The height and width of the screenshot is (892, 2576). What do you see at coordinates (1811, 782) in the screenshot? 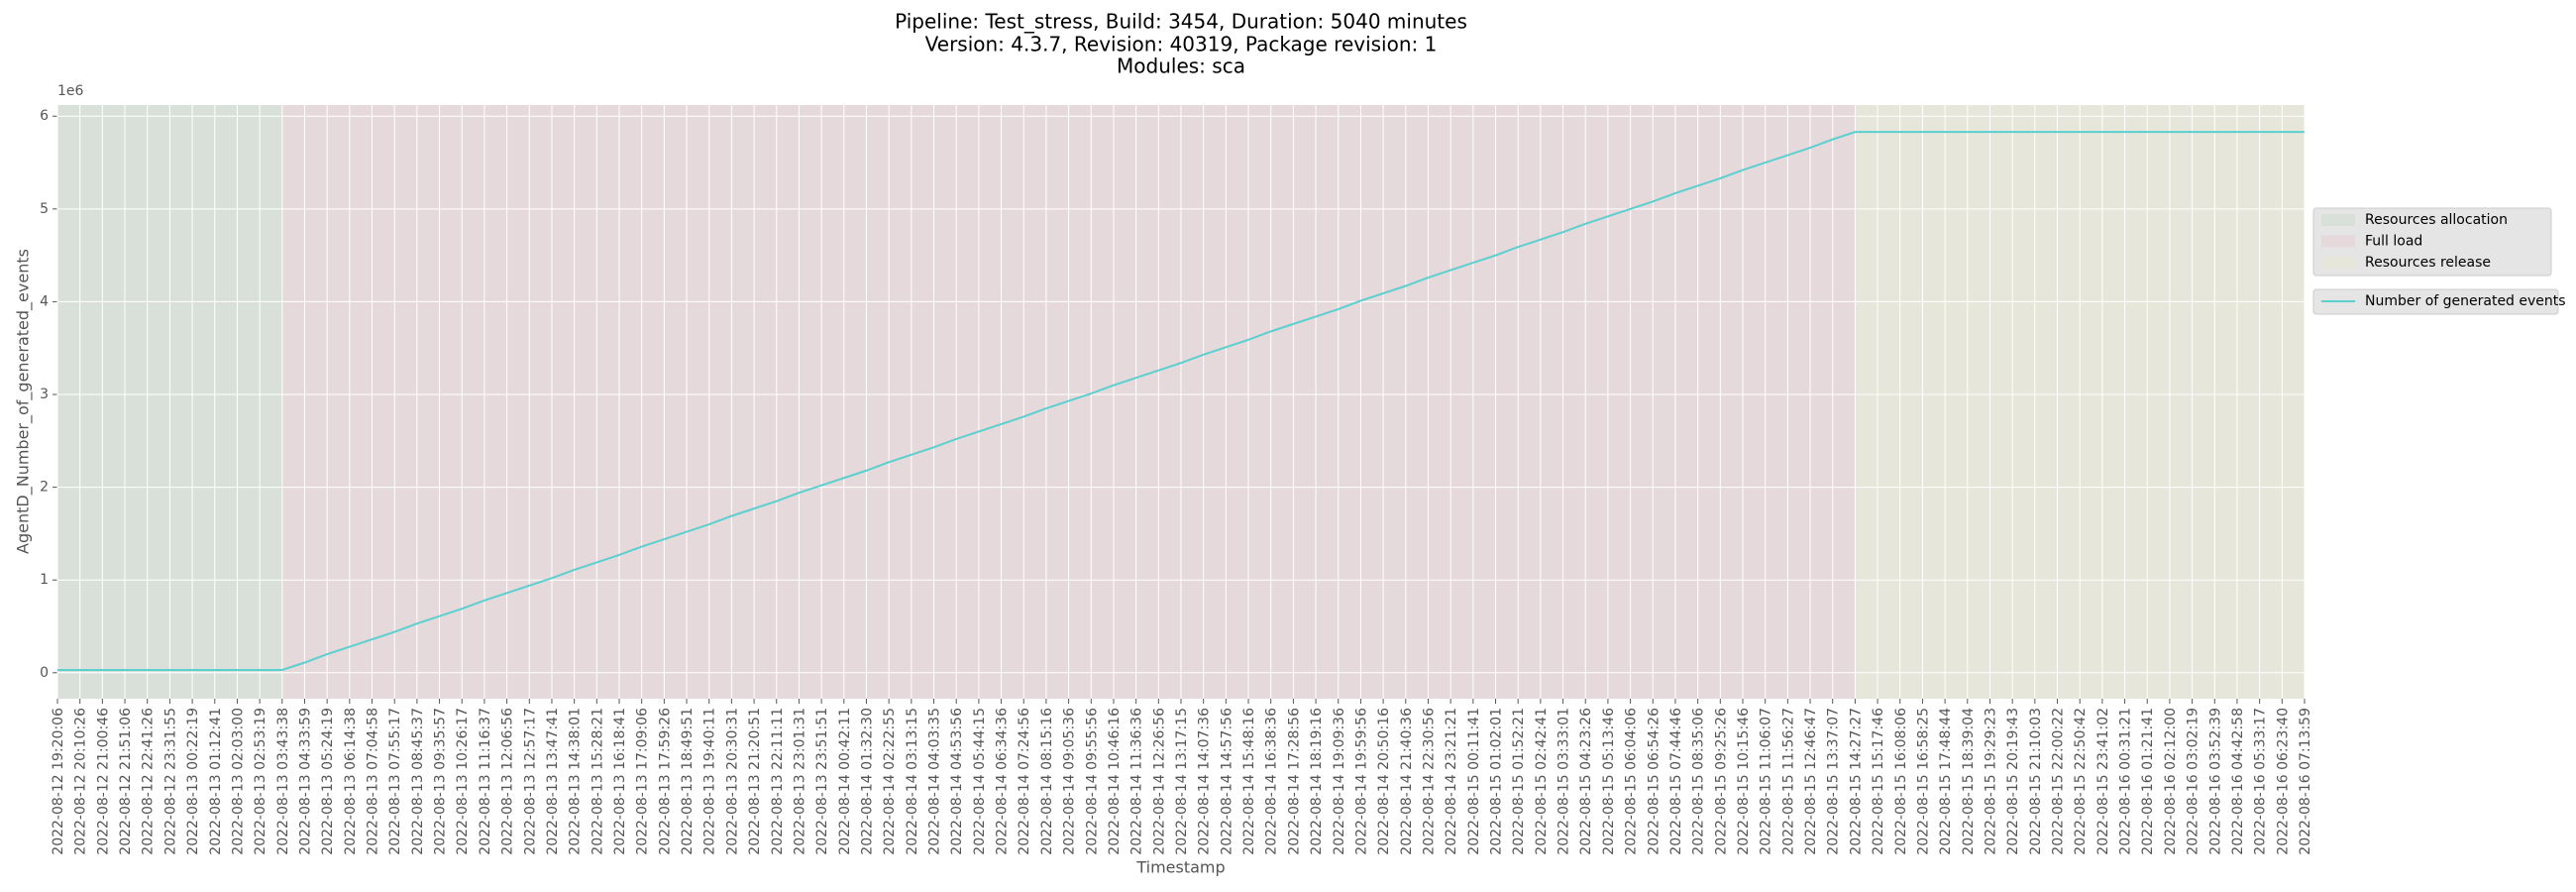
I see `x-tick-label: 2022-08-15 12:46:47` at bounding box center [1811, 782].